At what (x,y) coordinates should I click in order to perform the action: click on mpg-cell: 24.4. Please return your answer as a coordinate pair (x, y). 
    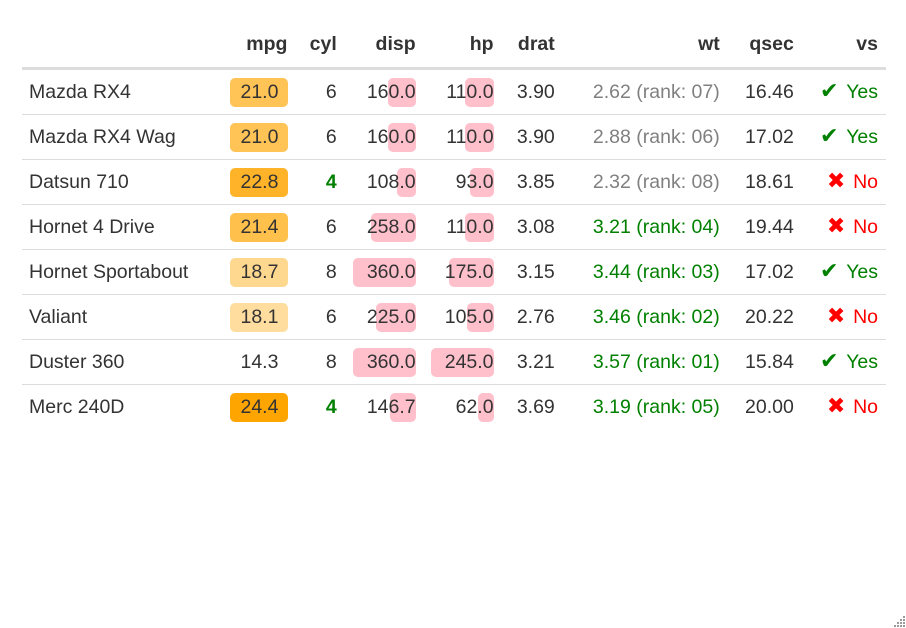
    Looking at the image, I should click on (249, 407).